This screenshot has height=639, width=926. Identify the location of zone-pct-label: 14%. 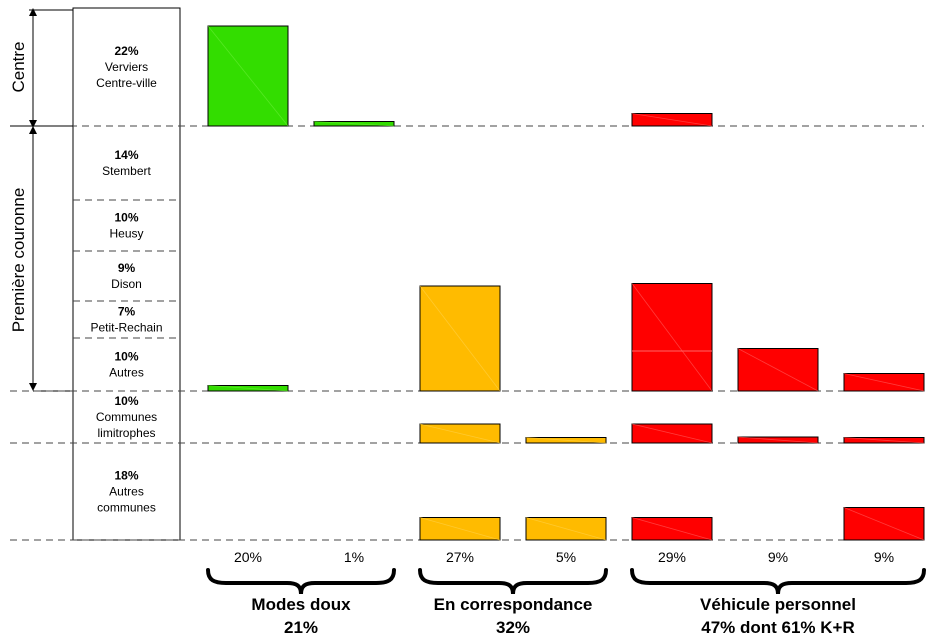
(126, 155).